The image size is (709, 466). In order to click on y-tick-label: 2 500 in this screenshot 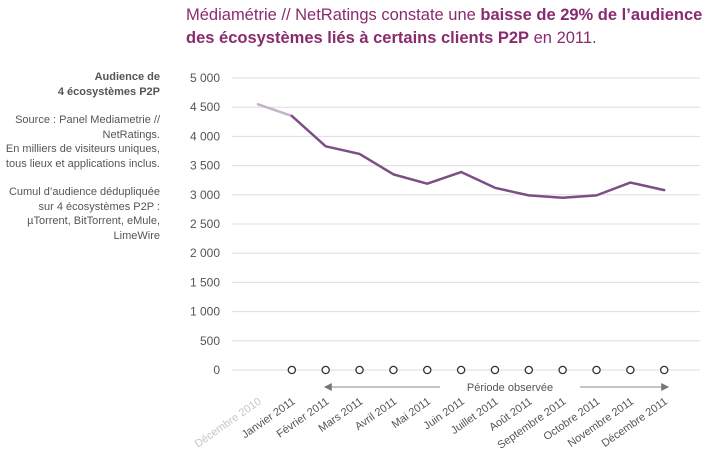, I will do `click(205, 224)`.